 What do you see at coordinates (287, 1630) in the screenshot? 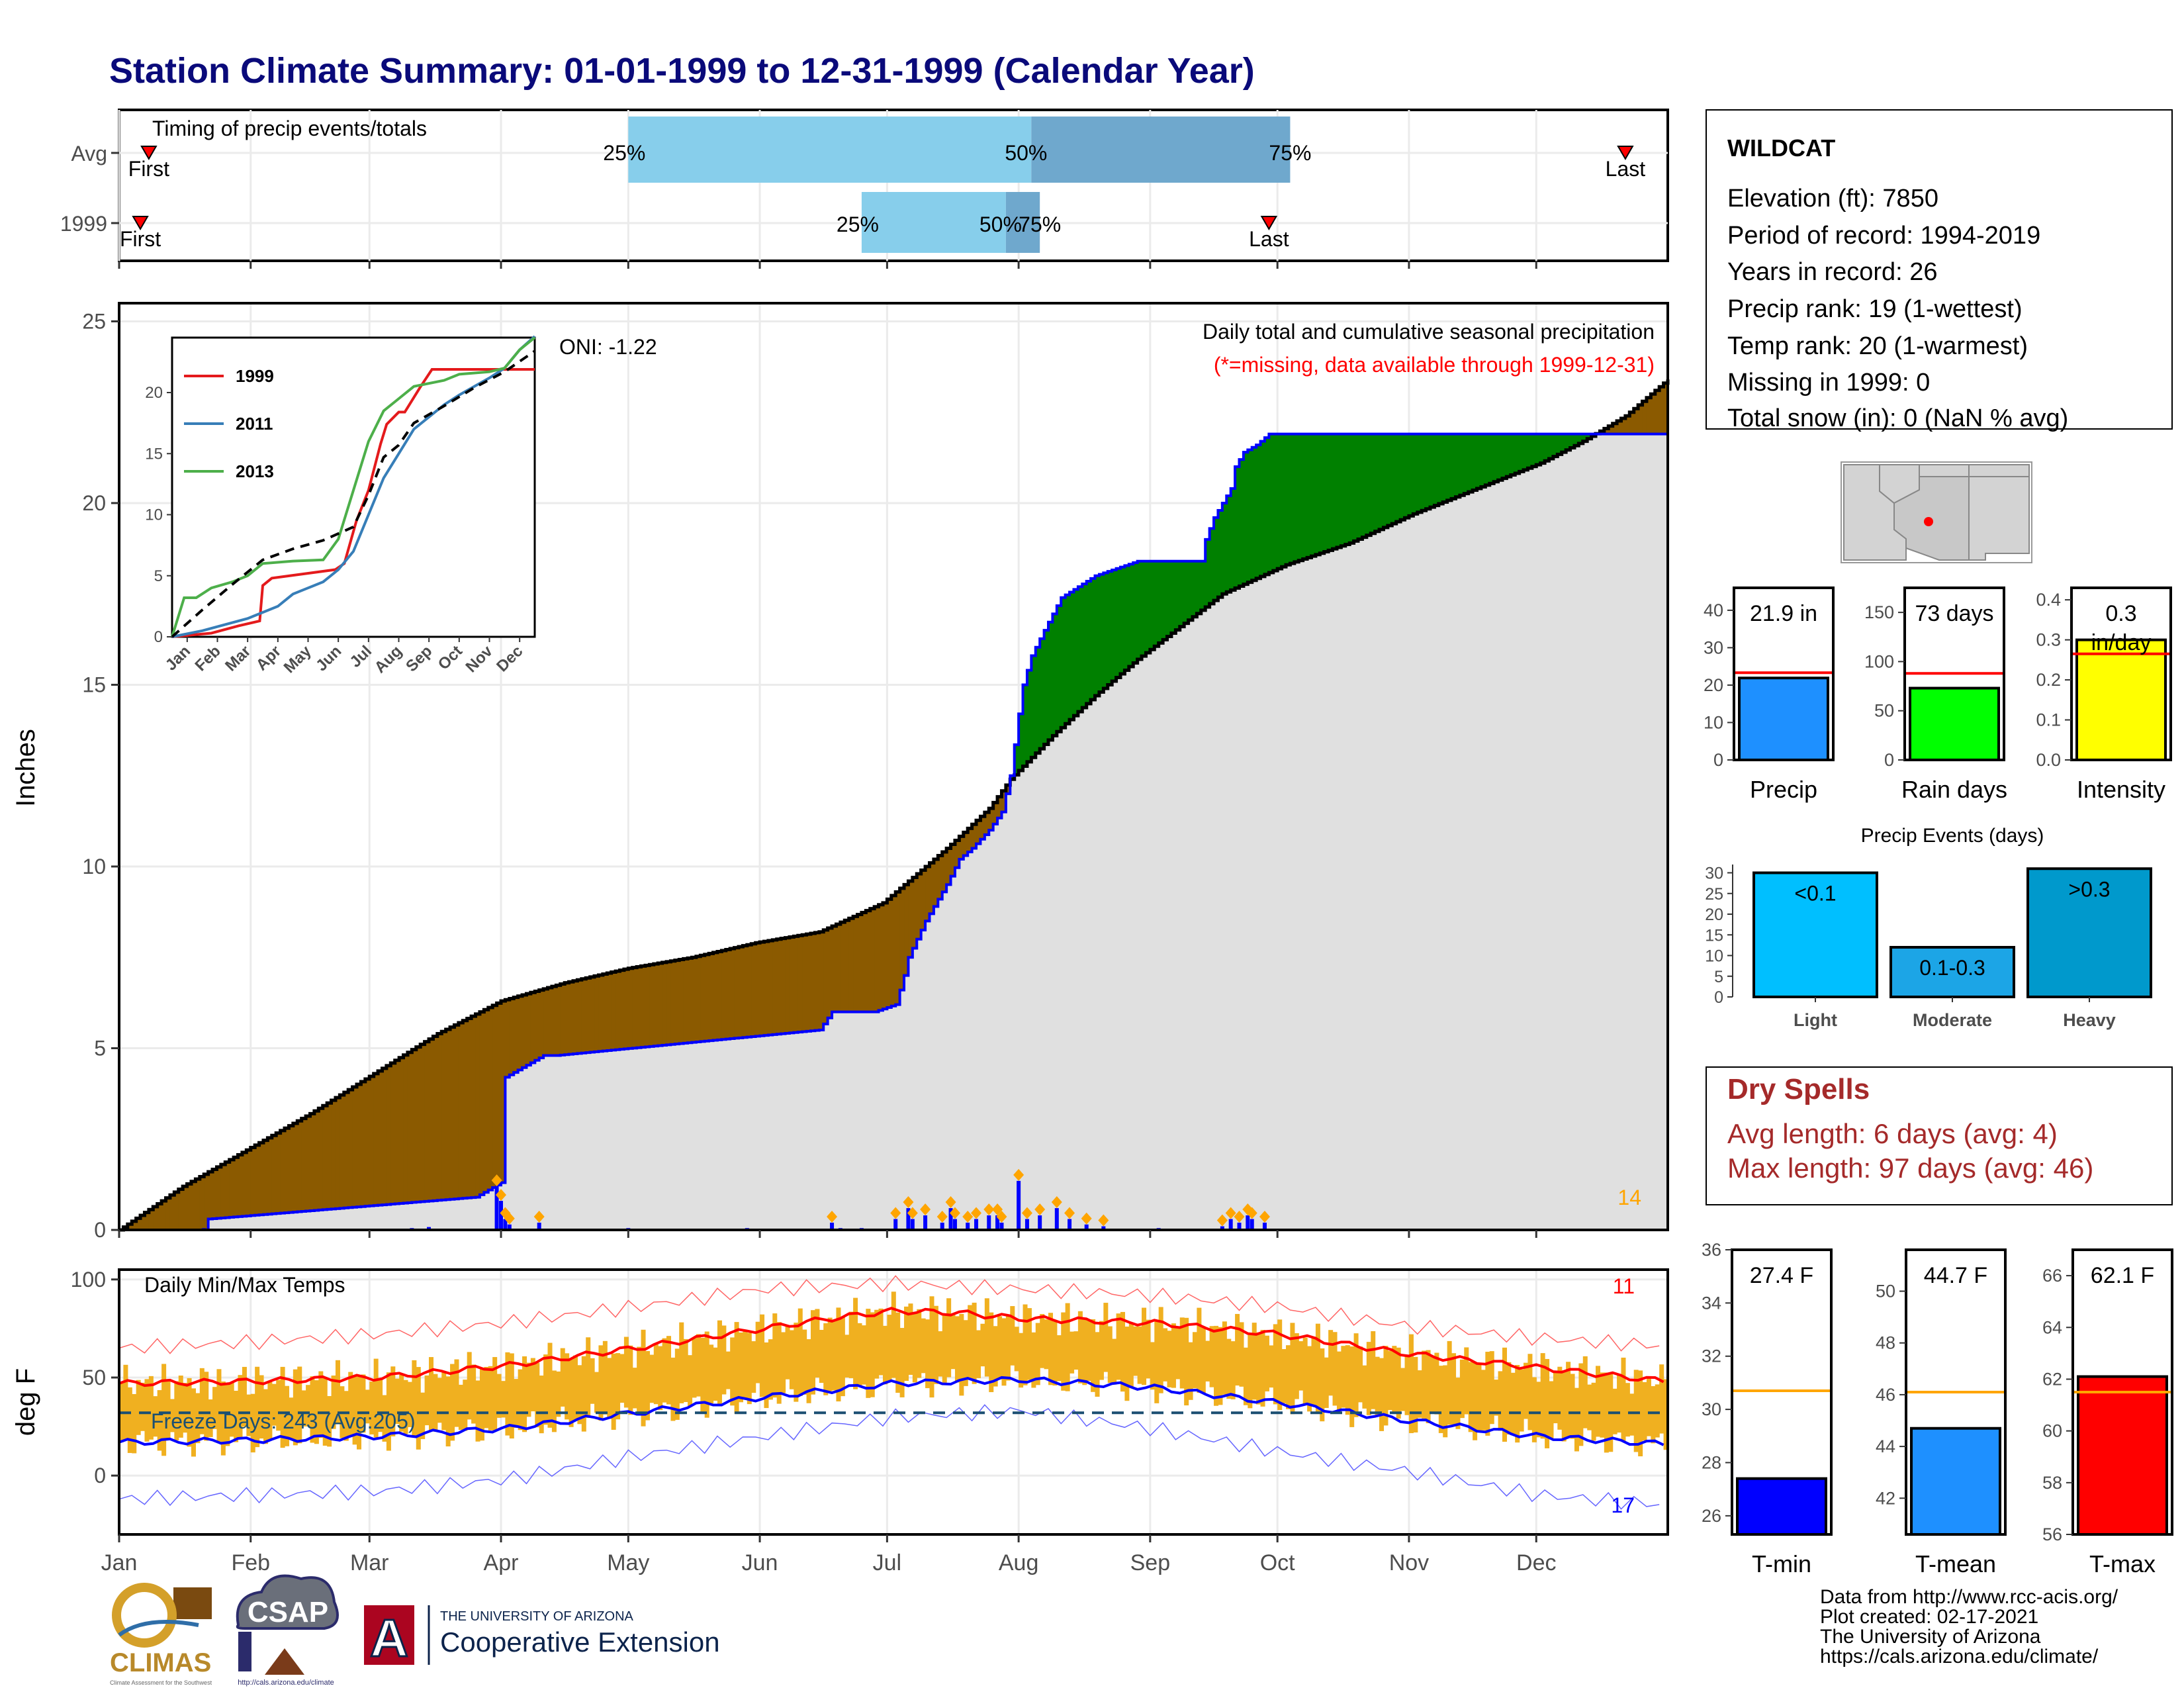
I see `csap-logo: CSAP http://cals.arizona.edu/climate` at bounding box center [287, 1630].